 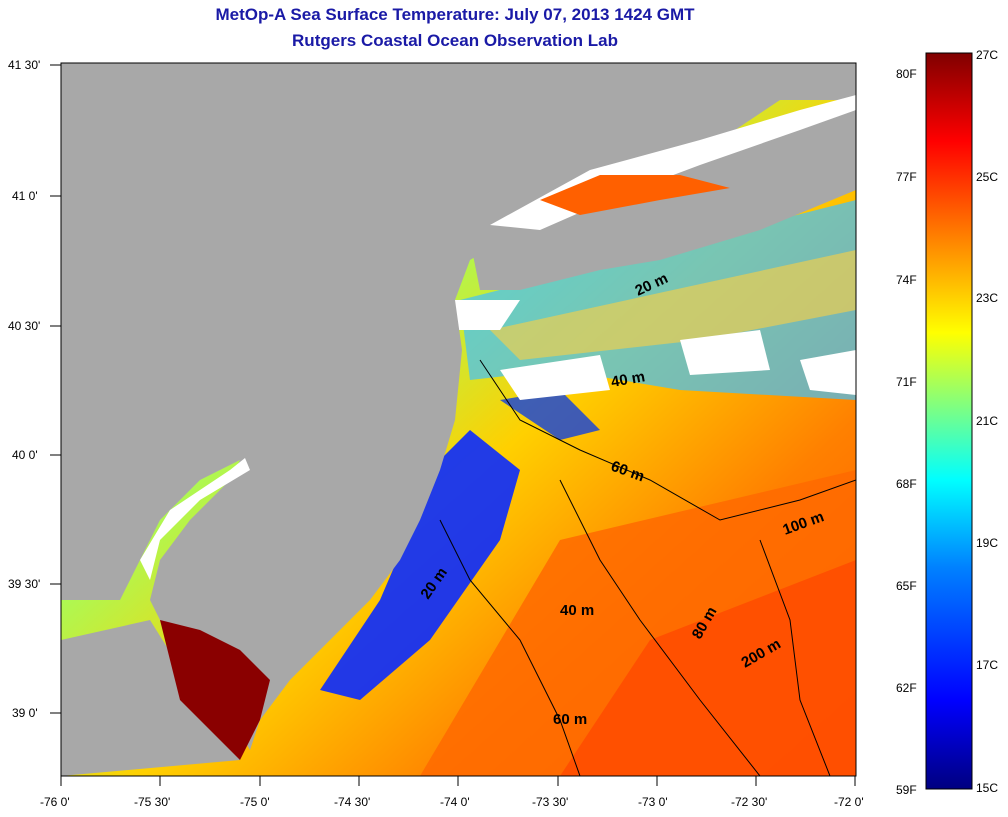 What do you see at coordinates (255, 802) in the screenshot?
I see `lon-tick-label: -75 0'` at bounding box center [255, 802].